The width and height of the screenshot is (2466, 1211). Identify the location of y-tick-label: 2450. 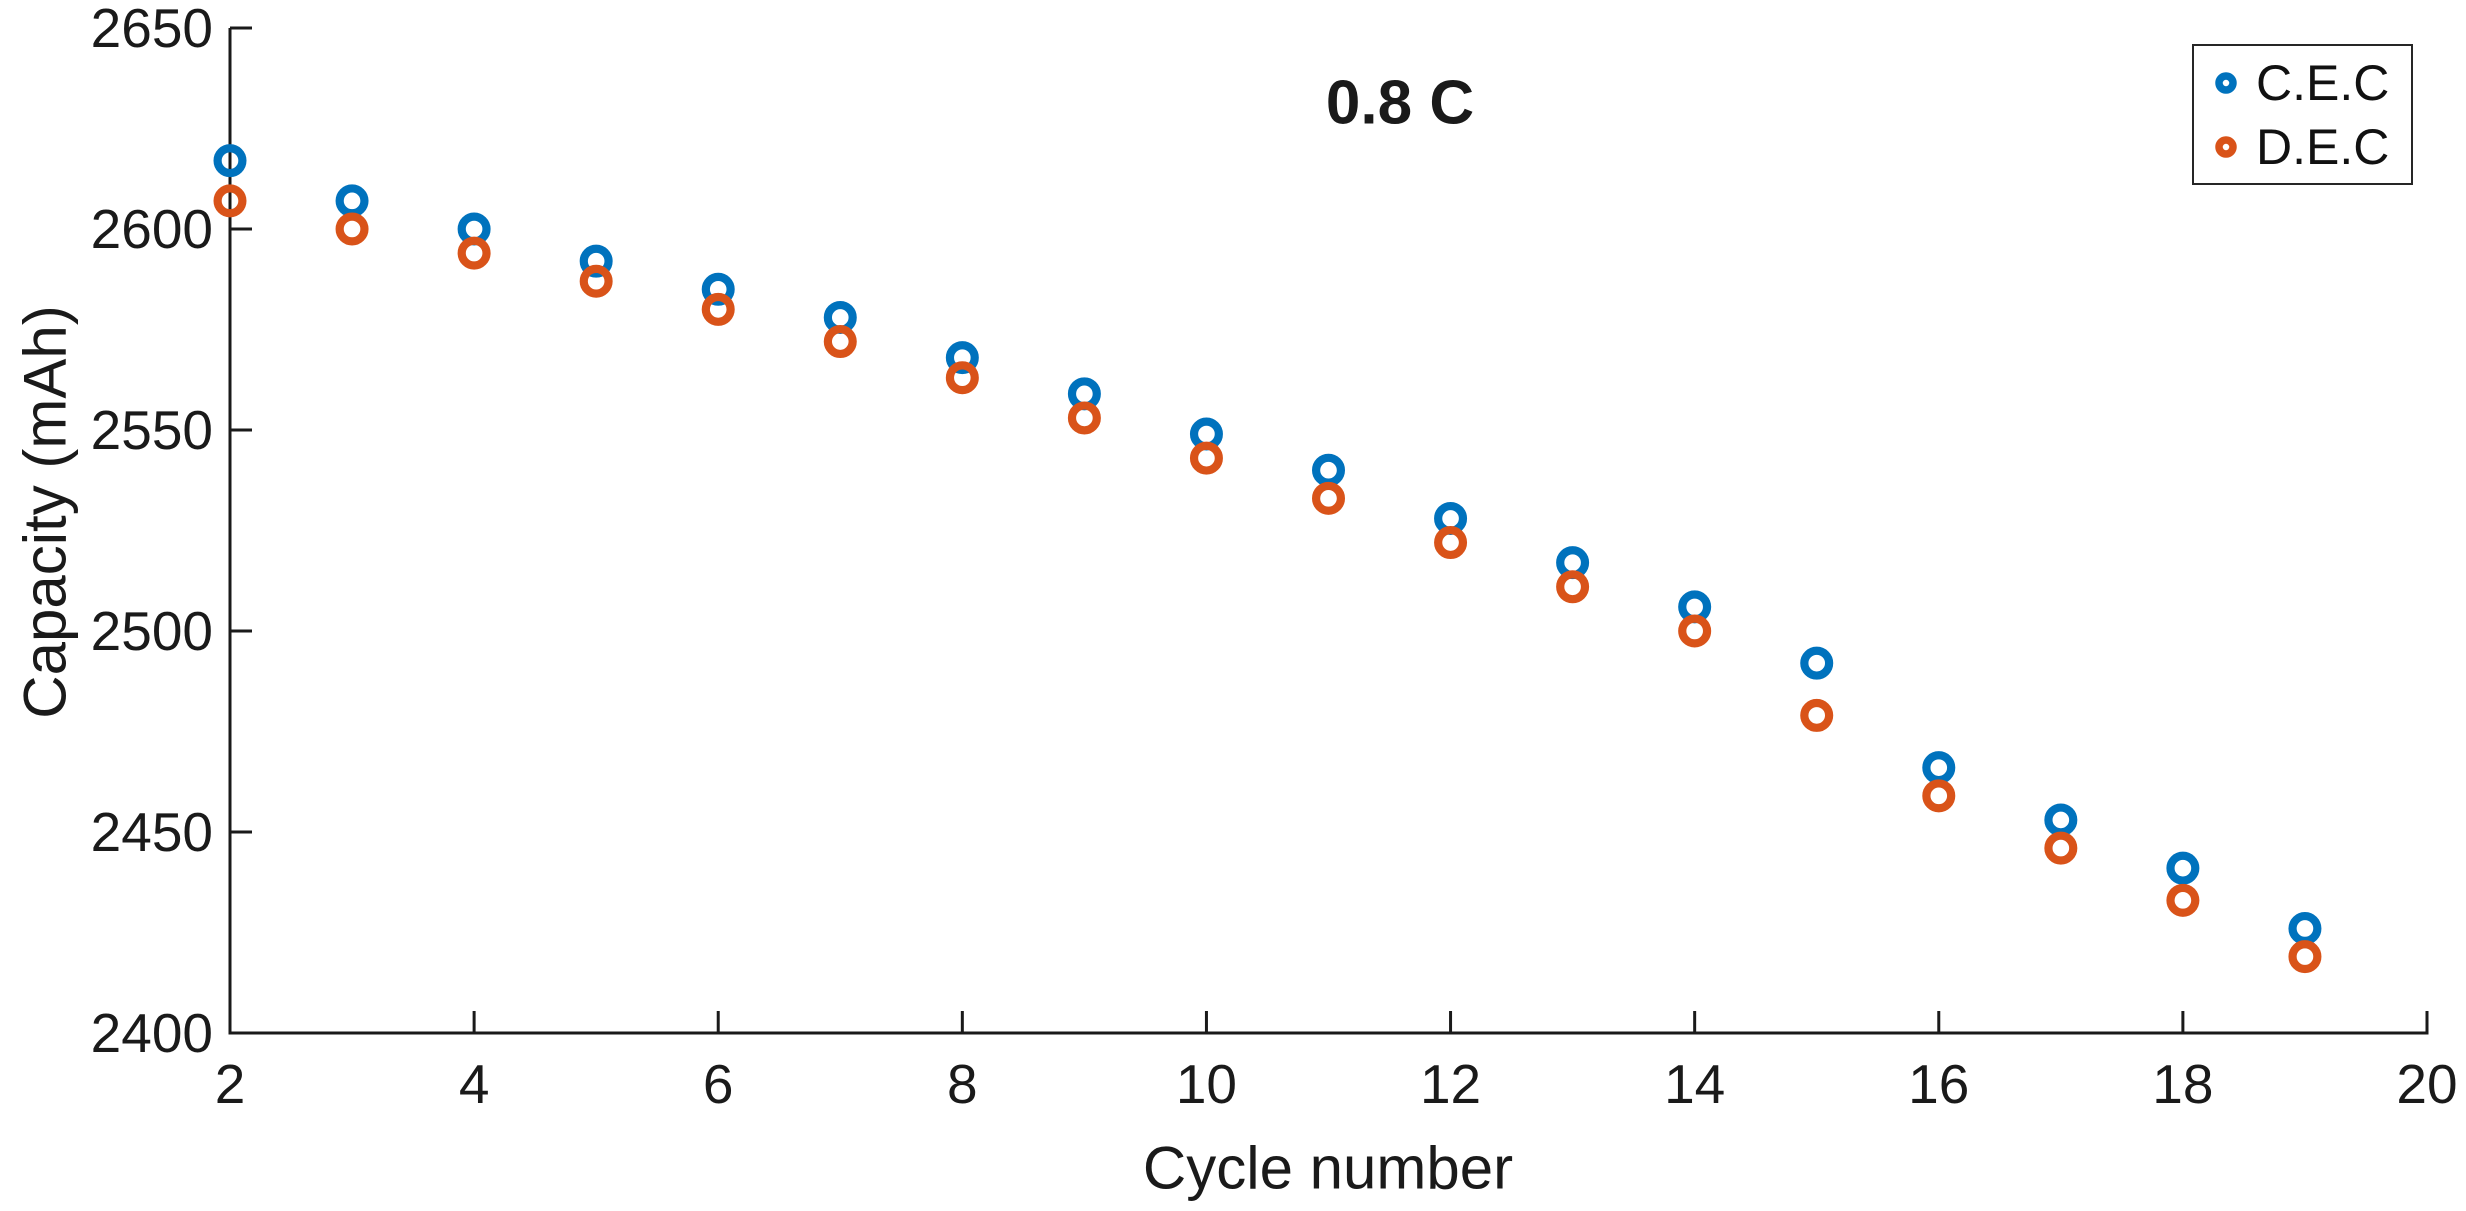
(152, 832).